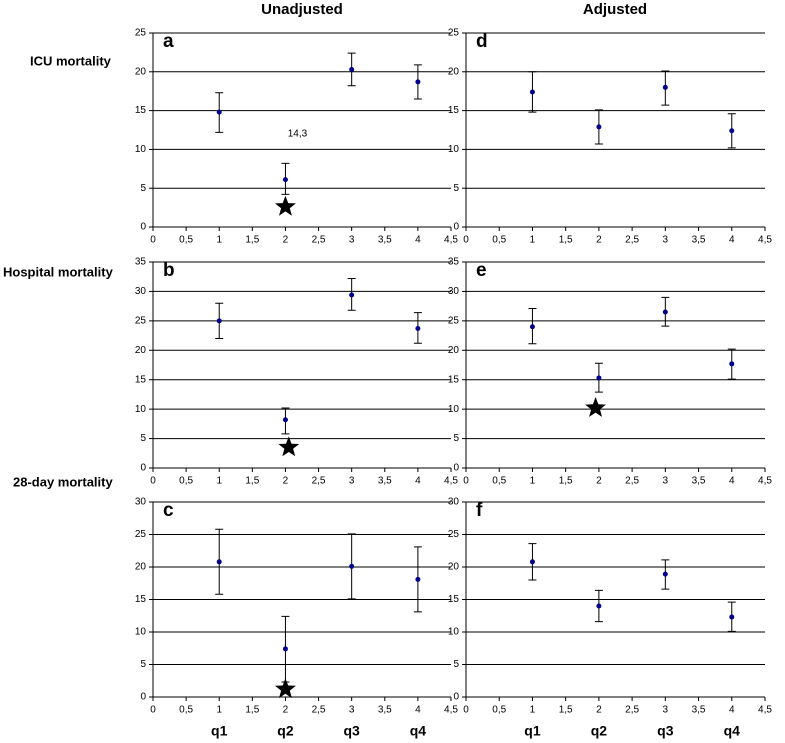  What do you see at coordinates (615, 9) in the screenshot?
I see `column-title: Adjusted` at bounding box center [615, 9].